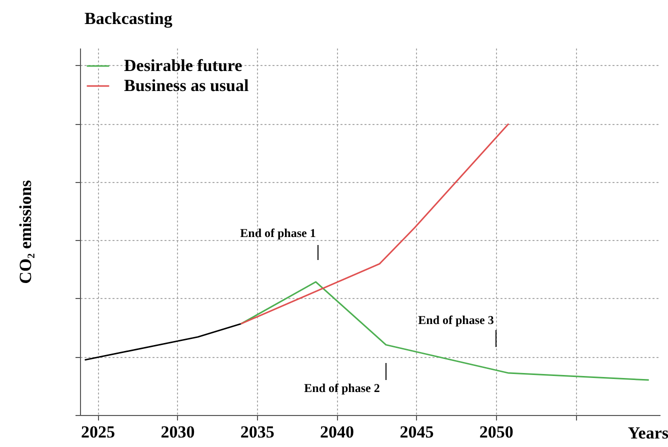 The height and width of the screenshot is (447, 668). Describe the element at coordinates (177, 432) in the screenshot. I see `x-tick-label: 2030` at that location.